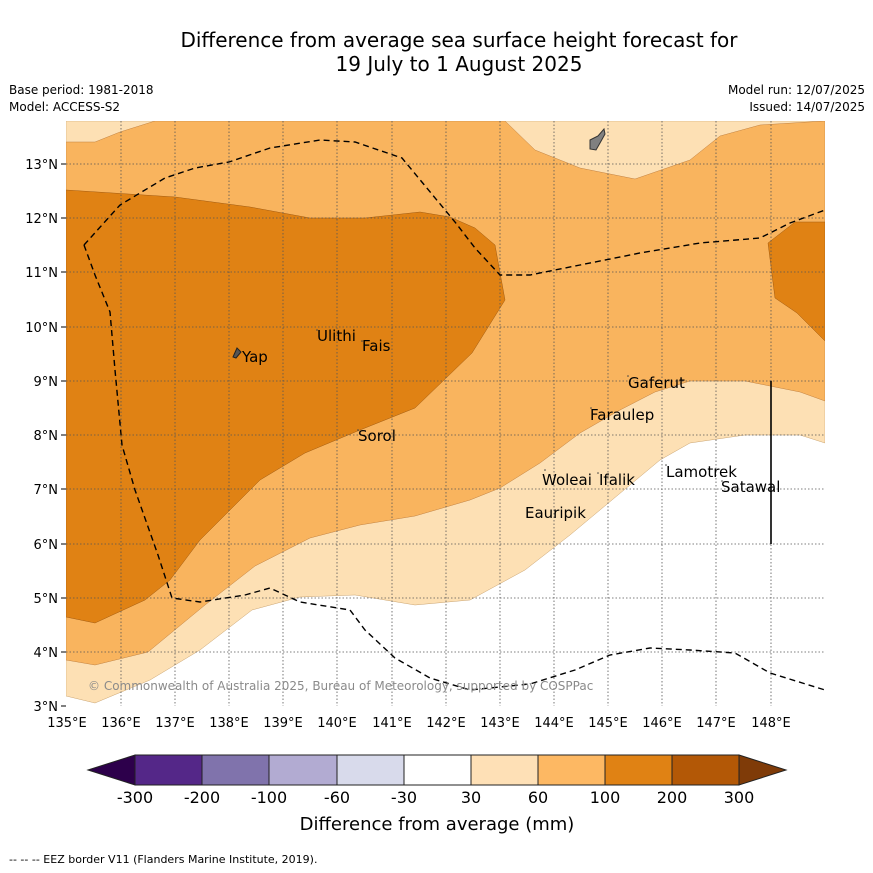  Describe the element at coordinates (662, 723) in the screenshot. I see `lon-label: 146°E` at that location.